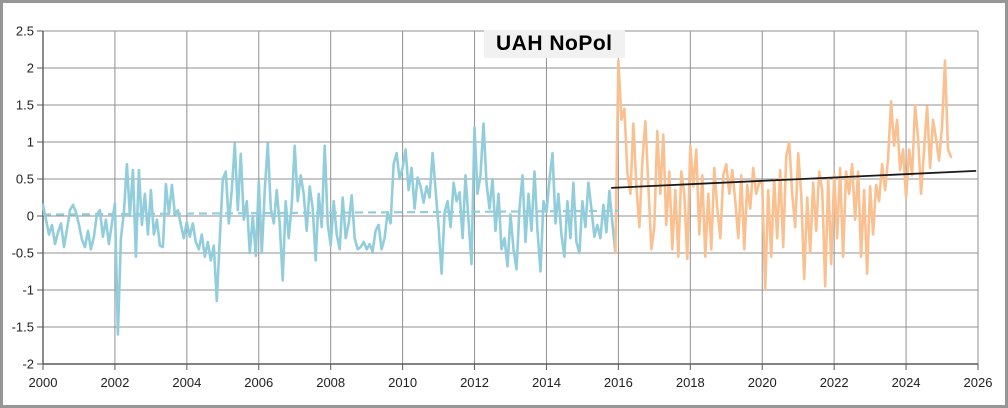 This screenshot has width=1008, height=408. I want to click on y-tick-label: 1, so click(30, 142).